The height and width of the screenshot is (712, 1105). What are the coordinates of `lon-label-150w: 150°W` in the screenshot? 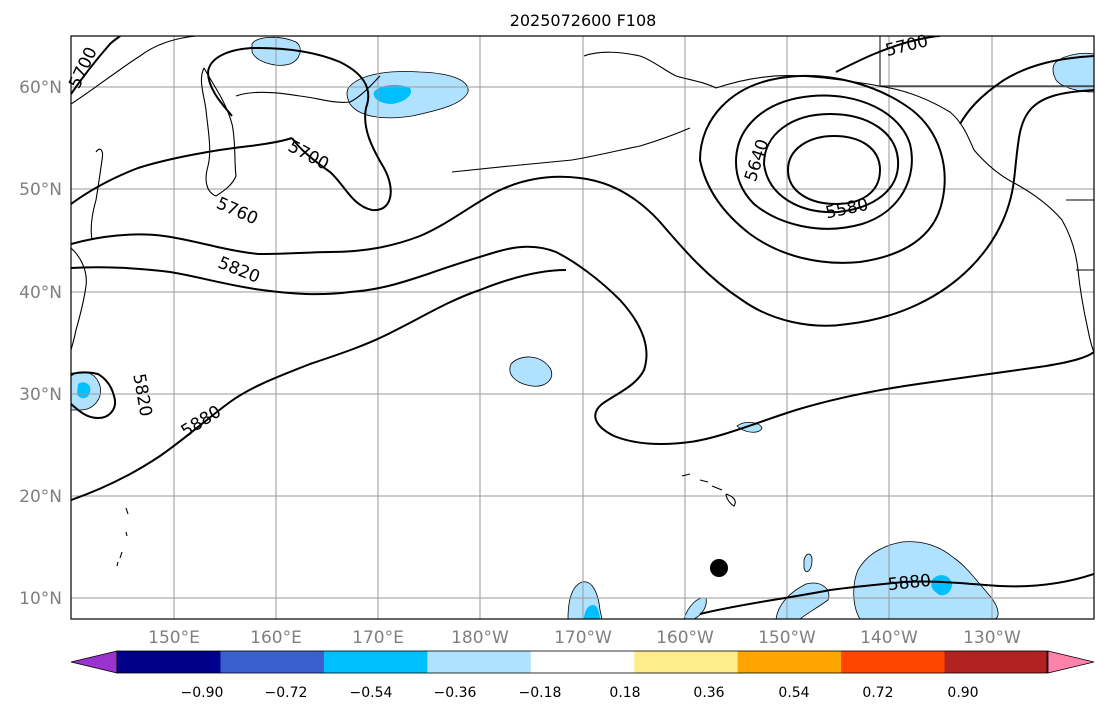 It's located at (787, 638).